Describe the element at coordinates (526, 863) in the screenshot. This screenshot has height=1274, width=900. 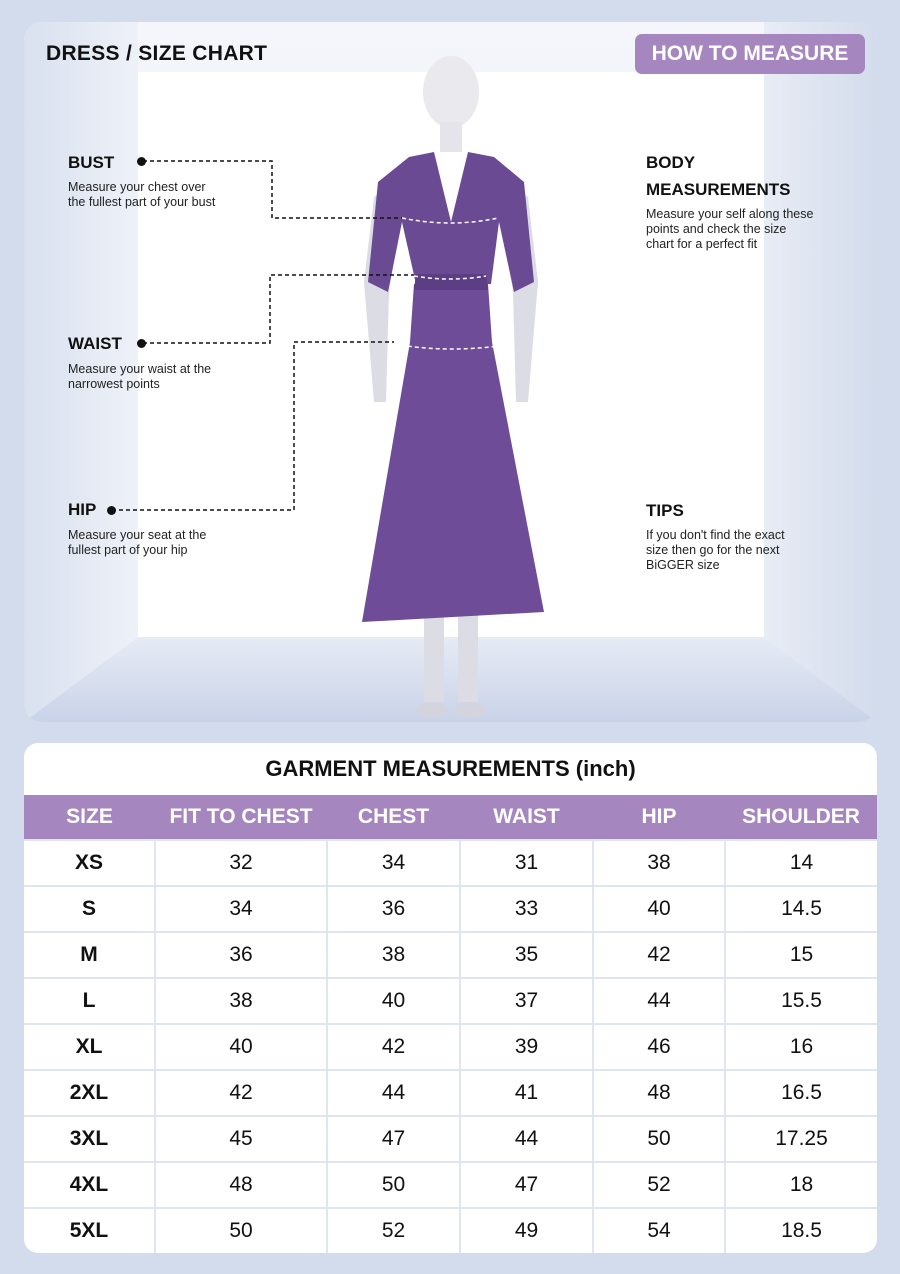
I see `measurement-cell: 31` at that location.